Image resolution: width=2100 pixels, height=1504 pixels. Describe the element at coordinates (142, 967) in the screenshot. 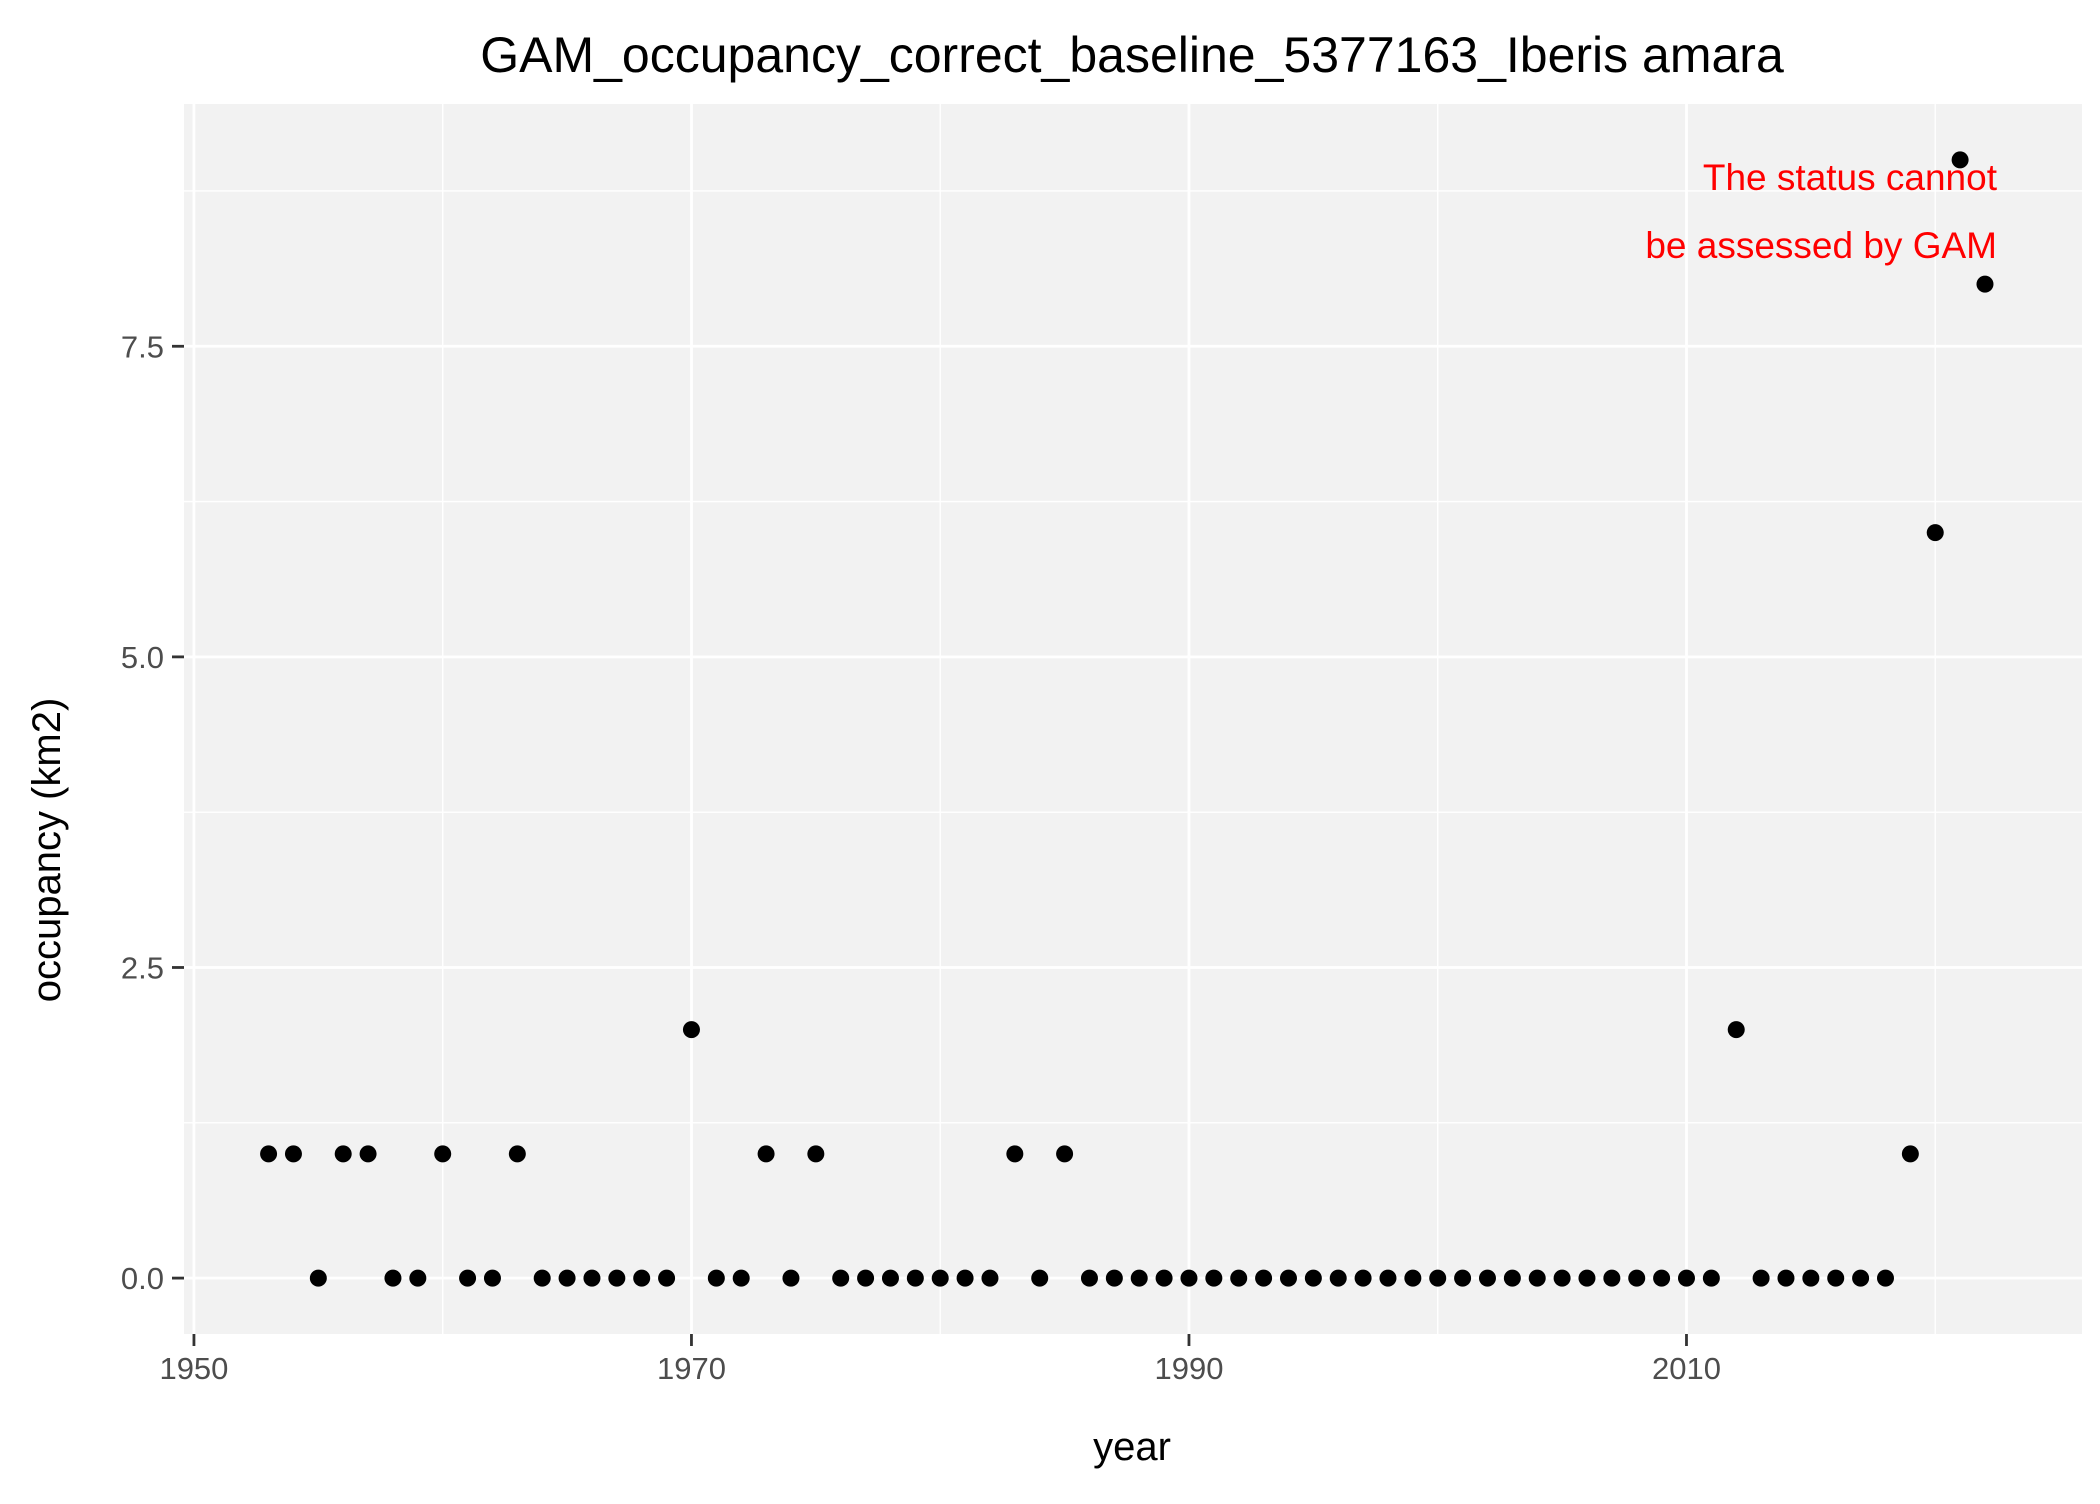

I see `y-tick-label: 2.5` at that location.